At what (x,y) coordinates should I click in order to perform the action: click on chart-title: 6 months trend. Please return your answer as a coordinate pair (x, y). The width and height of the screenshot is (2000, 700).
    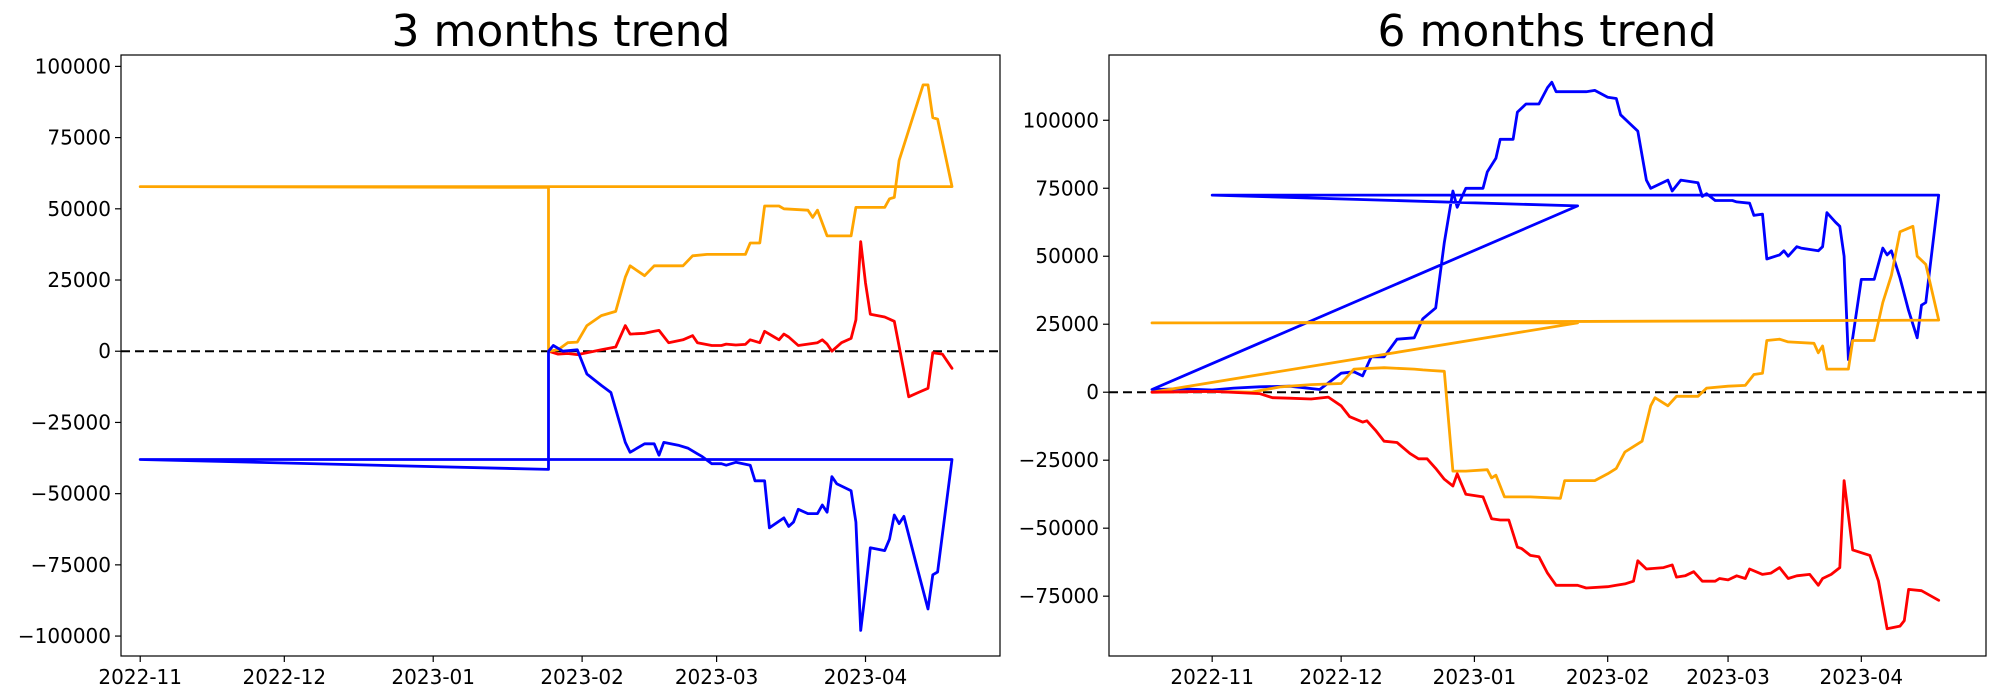
    Looking at the image, I should click on (1547, 31).